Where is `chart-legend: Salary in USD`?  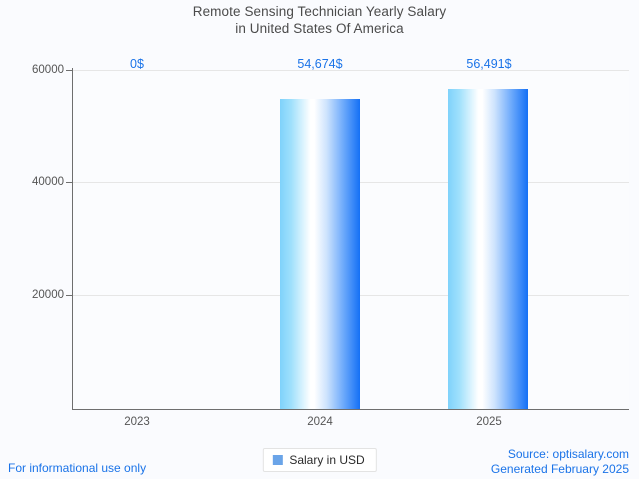
chart-legend: Salary in USD is located at coordinates (319, 460).